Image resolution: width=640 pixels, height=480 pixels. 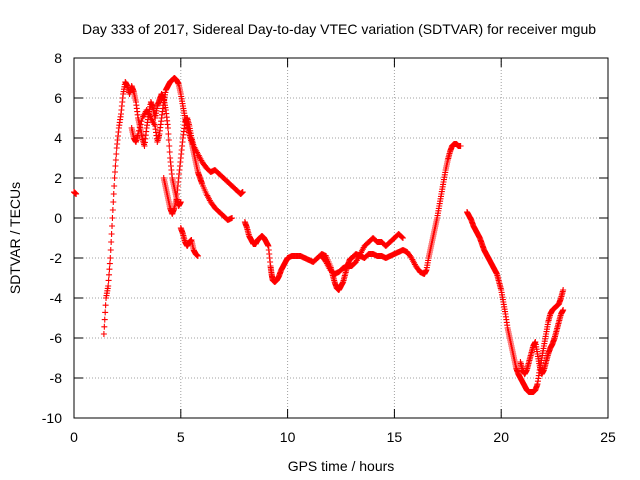 What do you see at coordinates (341, 466) in the screenshot?
I see `x-axis-label: GPS time / hours` at bounding box center [341, 466].